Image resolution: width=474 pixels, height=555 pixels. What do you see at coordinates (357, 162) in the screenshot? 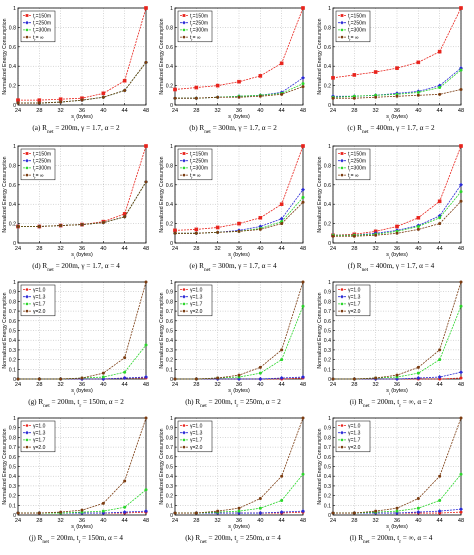
I see `legend-label: tr=250m` at bounding box center [357, 162].